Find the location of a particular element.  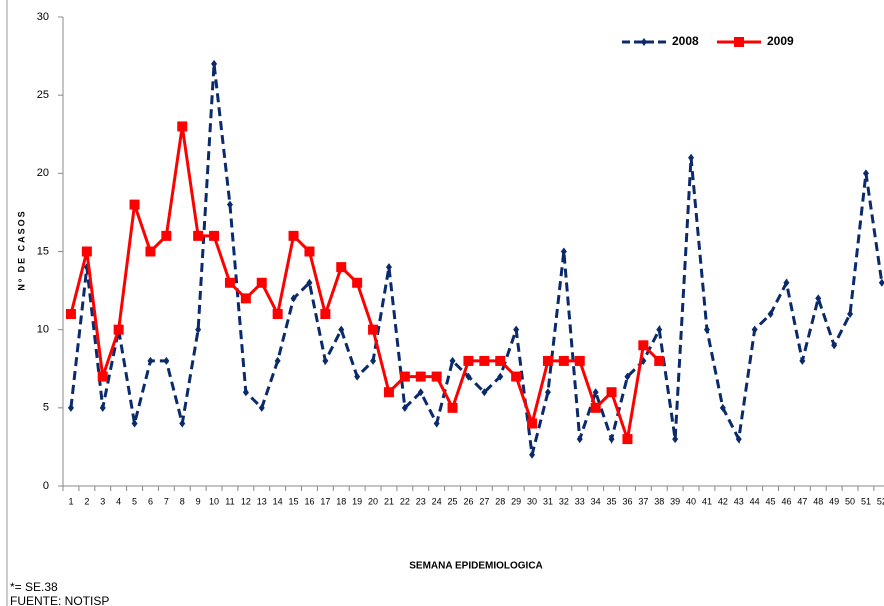

x-tick-label: 9 is located at coordinates (198, 501).